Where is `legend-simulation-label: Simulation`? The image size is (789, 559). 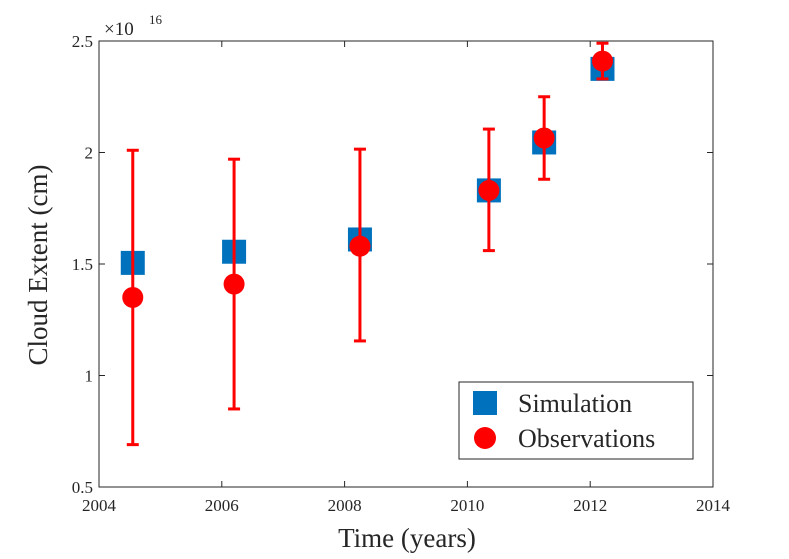
legend-simulation-label: Simulation is located at coordinates (575, 403).